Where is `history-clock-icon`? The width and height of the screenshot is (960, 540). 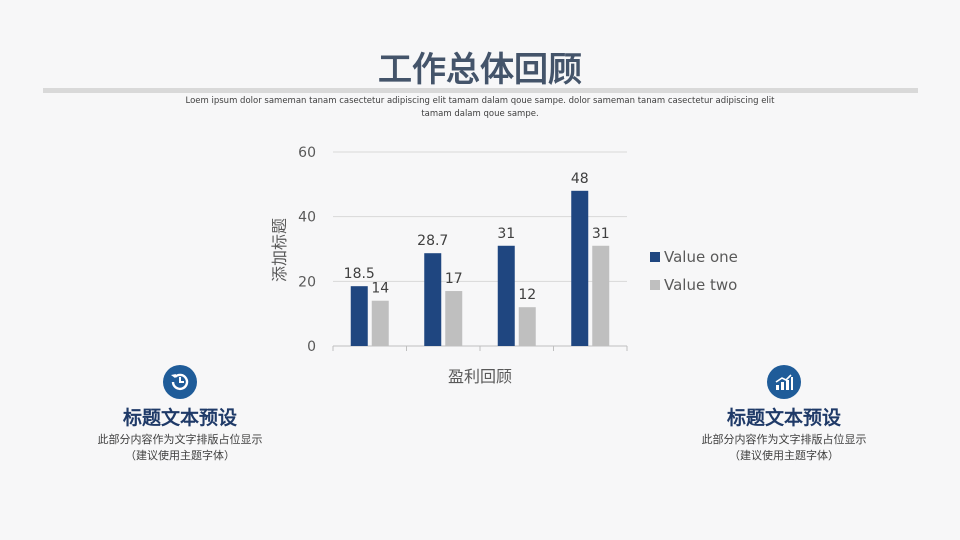
history-clock-icon is located at coordinates (180, 382).